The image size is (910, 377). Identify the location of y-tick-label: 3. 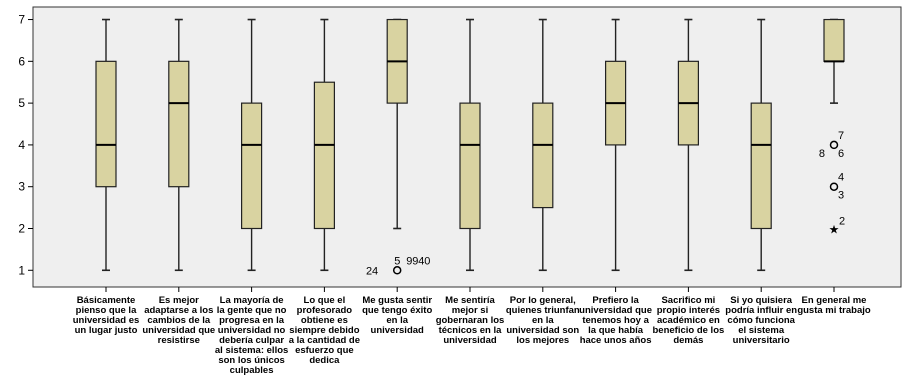
(21, 187).